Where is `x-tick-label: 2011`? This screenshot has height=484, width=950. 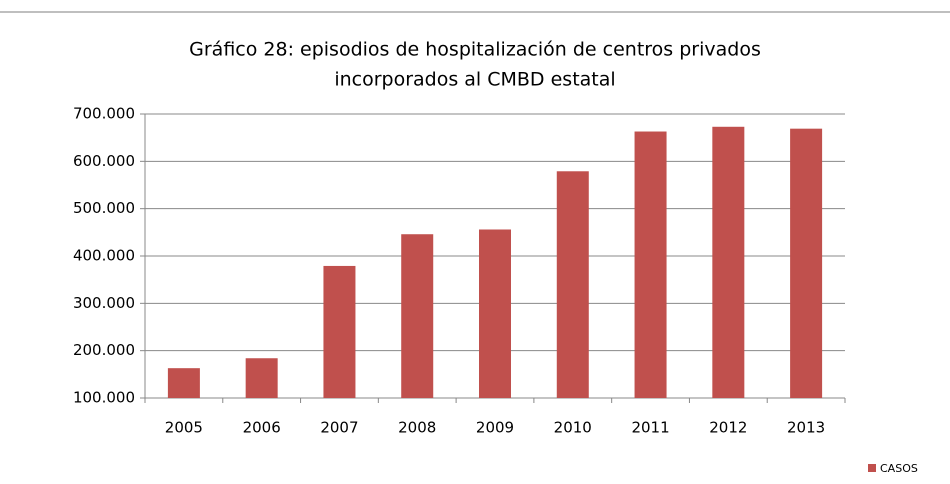
x-tick-label: 2011 is located at coordinates (650, 428).